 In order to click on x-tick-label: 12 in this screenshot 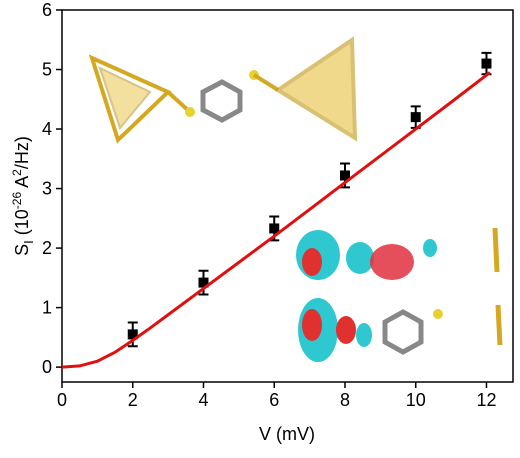, I will do `click(486, 400)`.